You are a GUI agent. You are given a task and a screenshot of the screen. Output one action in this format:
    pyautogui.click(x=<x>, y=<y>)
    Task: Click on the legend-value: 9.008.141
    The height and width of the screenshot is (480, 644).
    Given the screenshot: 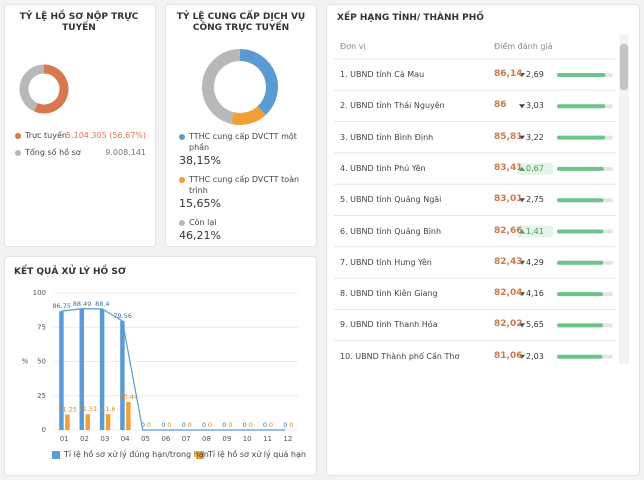 What is the action you would take?
    pyautogui.click(x=125, y=152)
    